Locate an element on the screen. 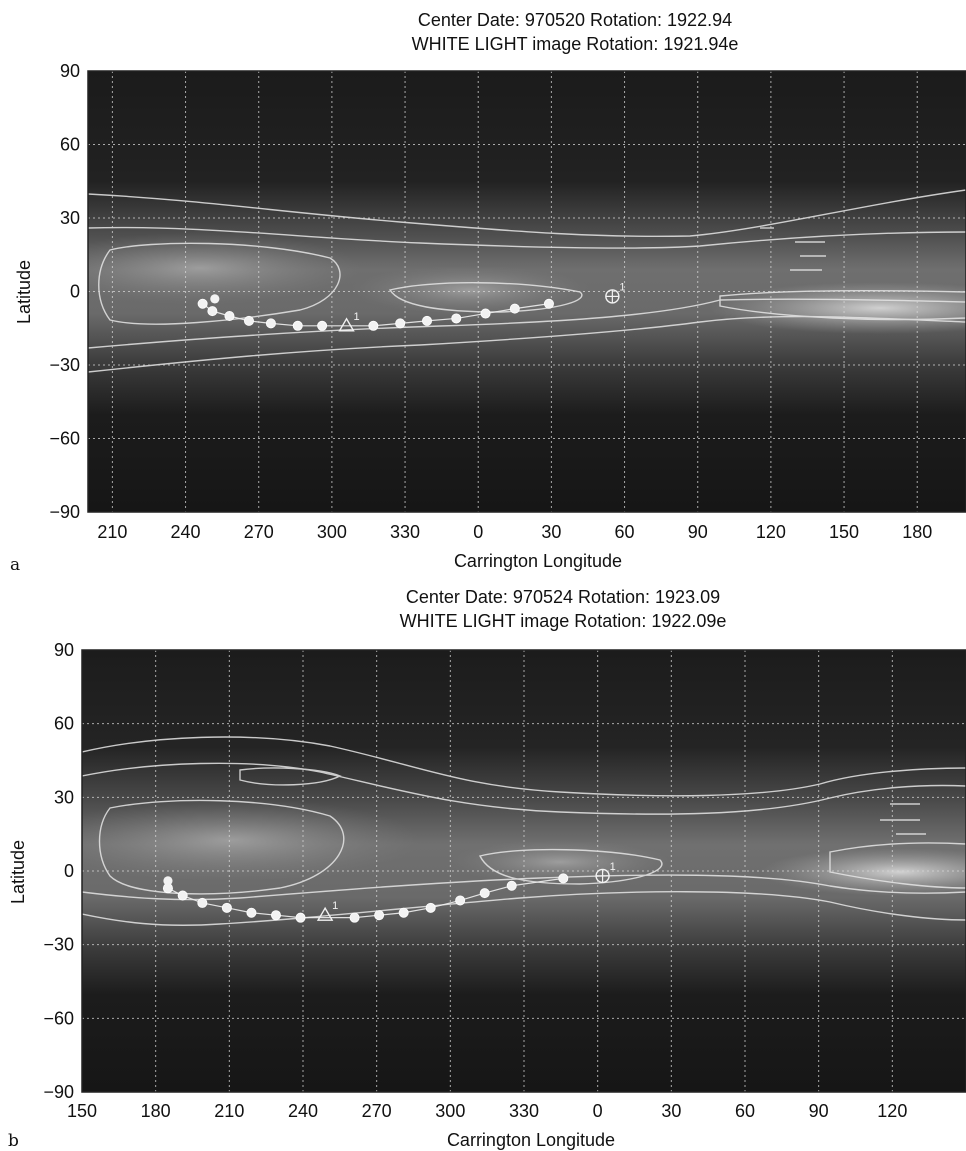 Image resolution: width=966 pixels, height=1151 pixels. chart-a-y-axis-label: Latitude is located at coordinates (24, 292).